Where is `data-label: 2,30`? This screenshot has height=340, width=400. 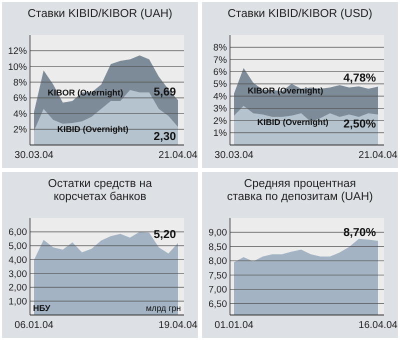 data-label: 2,30 is located at coordinates (165, 136).